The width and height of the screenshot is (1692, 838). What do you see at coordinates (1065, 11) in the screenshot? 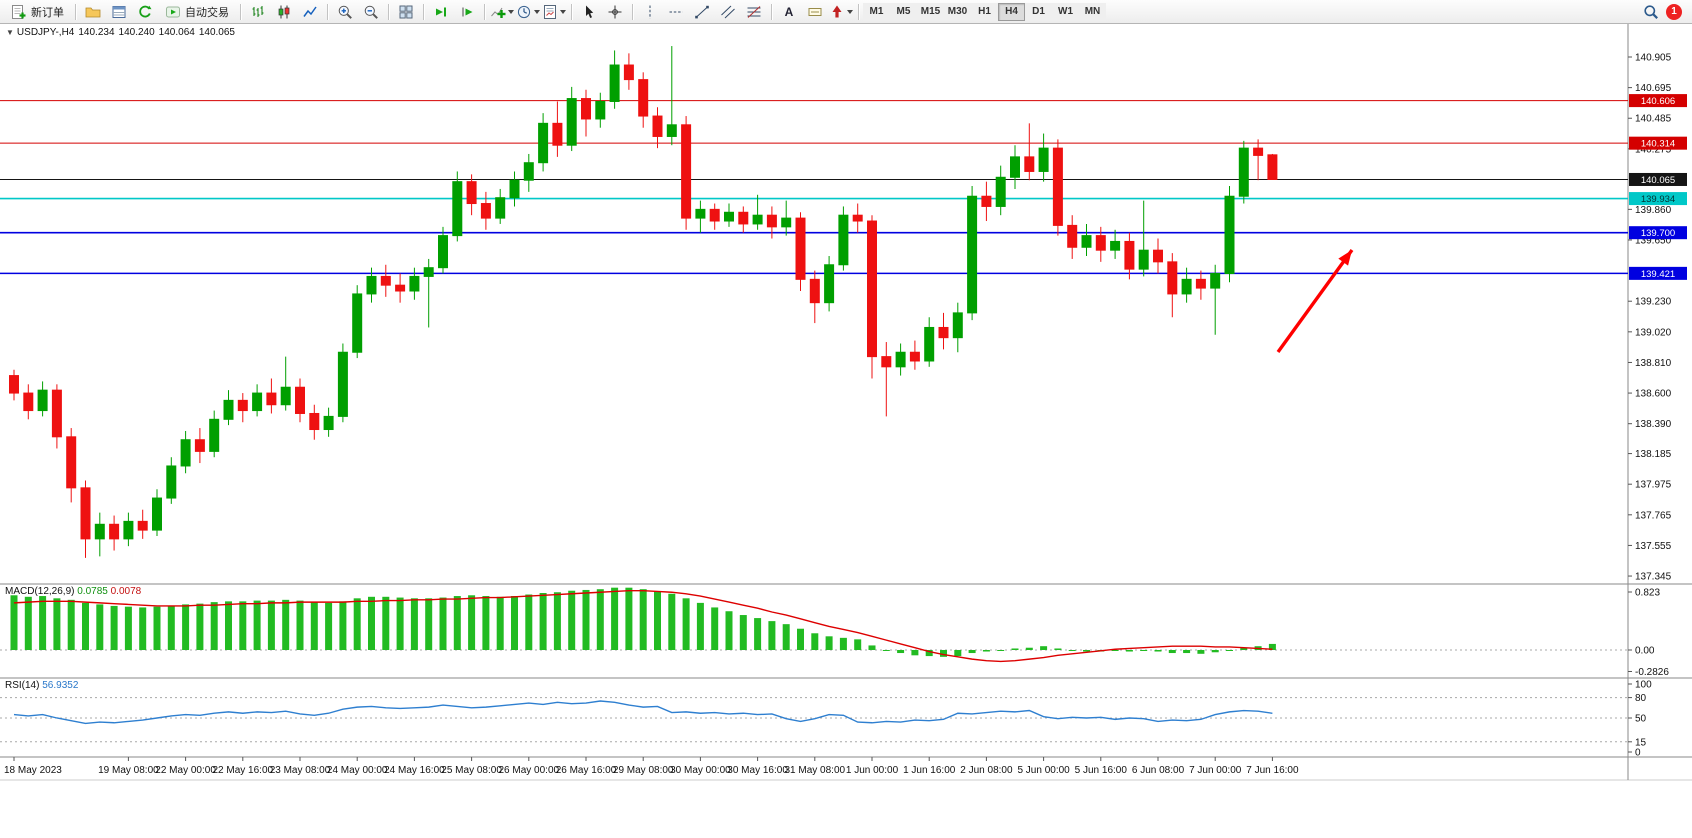
I see `timeframe-w1-button: W1` at bounding box center [1065, 11].